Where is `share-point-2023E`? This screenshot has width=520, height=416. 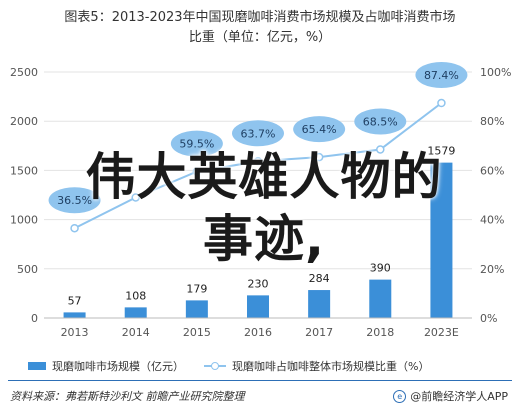 share-point-2023E is located at coordinates (441, 103).